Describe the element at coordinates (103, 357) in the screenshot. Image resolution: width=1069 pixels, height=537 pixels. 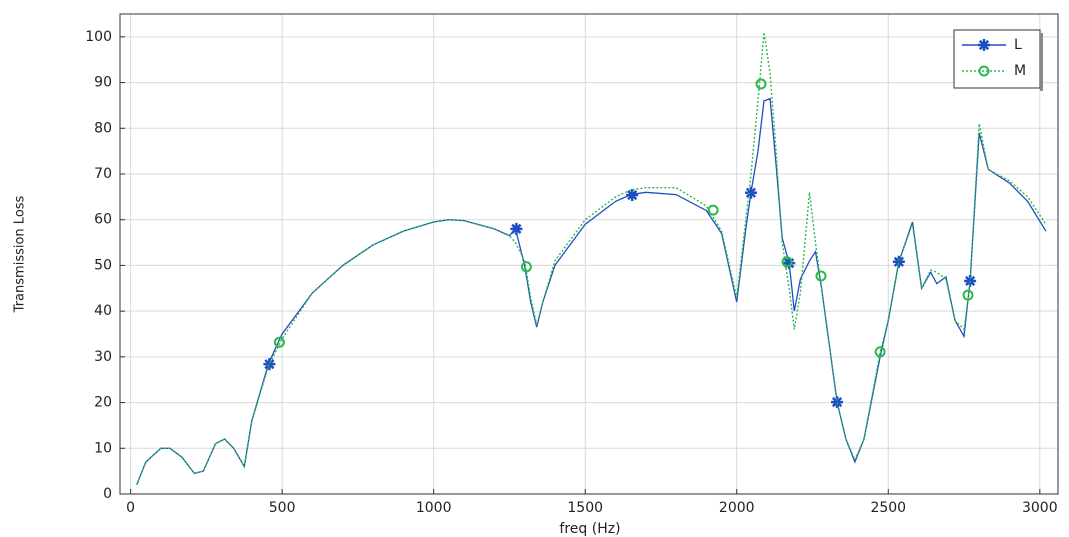
I see `y-tick-label: 30` at that location.